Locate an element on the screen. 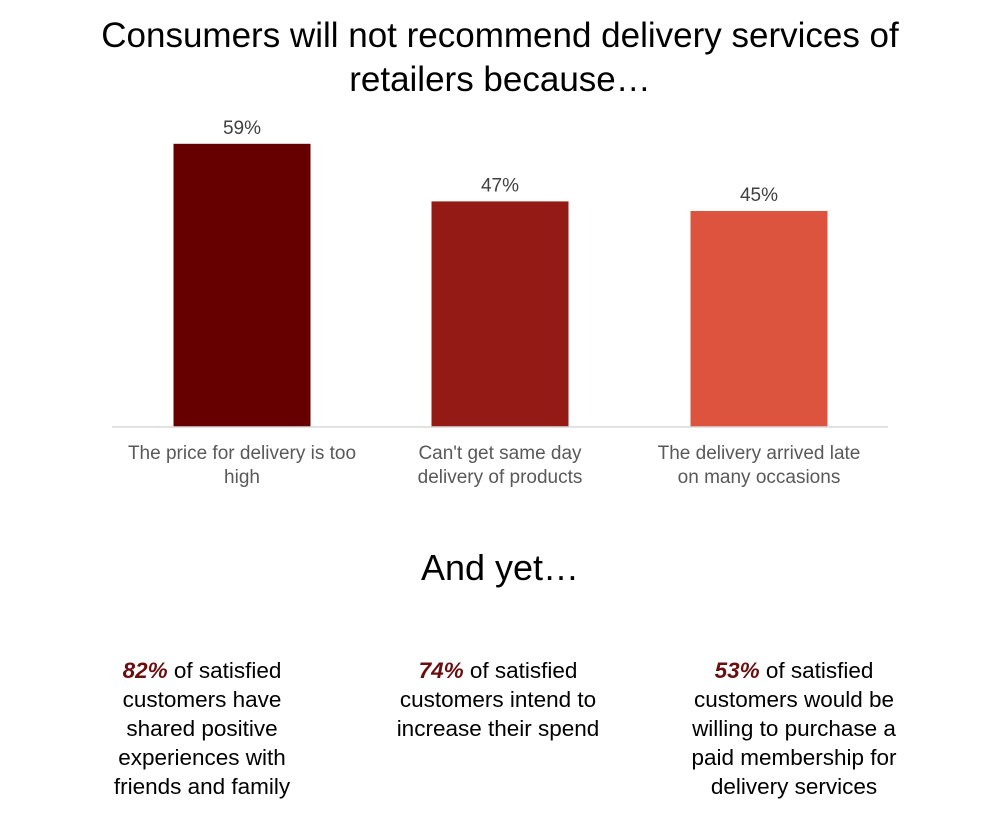  category-label-2: delivery of products is located at coordinates (500, 477).